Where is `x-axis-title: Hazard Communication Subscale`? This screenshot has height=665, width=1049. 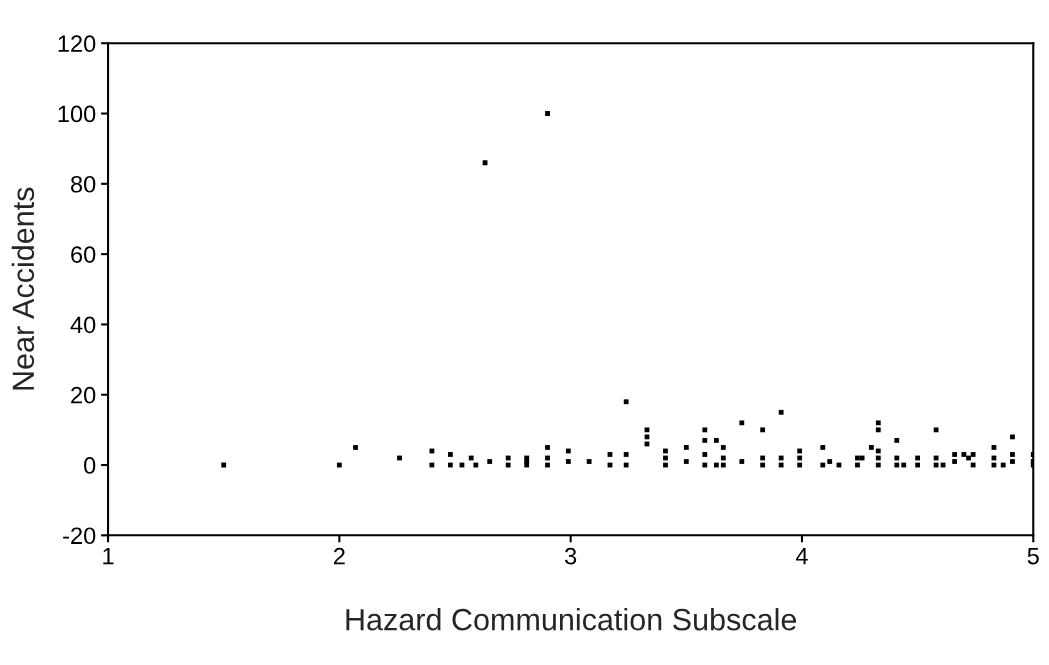
x-axis-title: Hazard Communication Subscale is located at coordinates (571, 619).